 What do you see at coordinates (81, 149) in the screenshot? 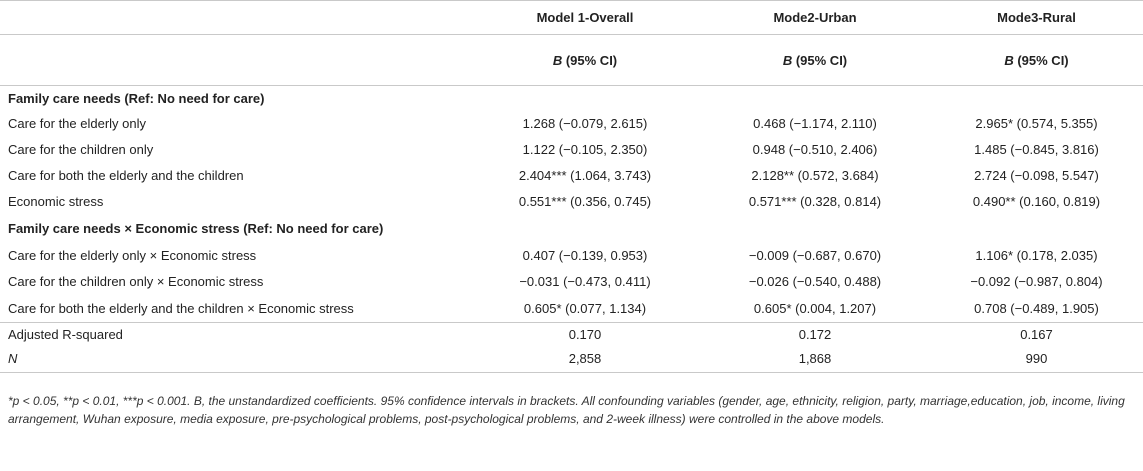
I see `row-label: Care for the children only` at bounding box center [81, 149].